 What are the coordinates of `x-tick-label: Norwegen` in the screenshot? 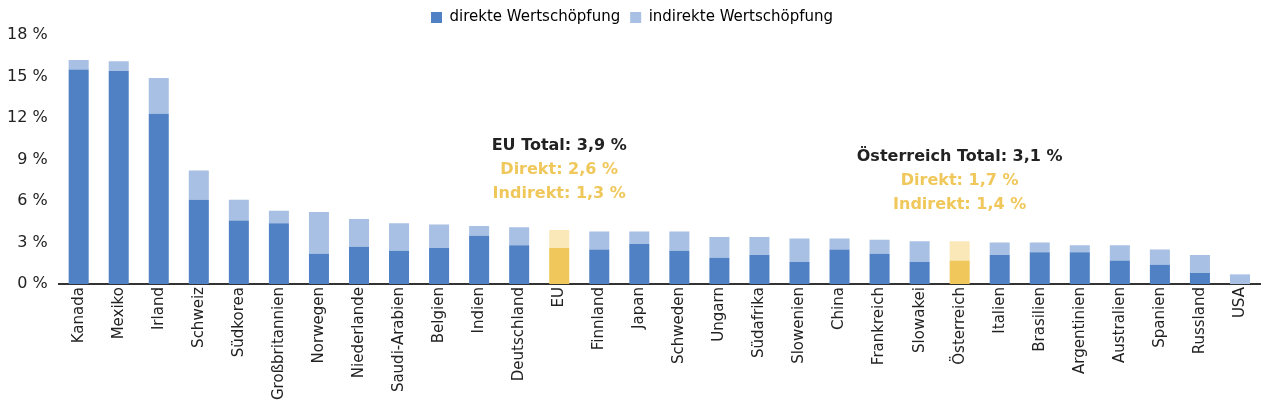 It's located at (317, 325).